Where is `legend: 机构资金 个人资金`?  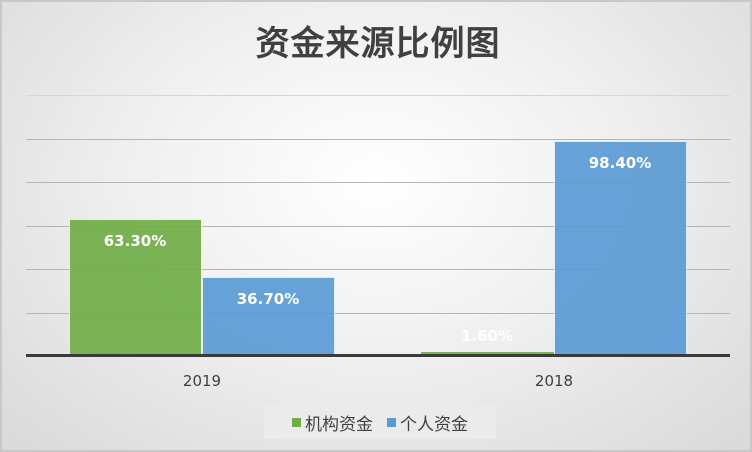 legend: 机构资金 个人资金 is located at coordinates (380, 422).